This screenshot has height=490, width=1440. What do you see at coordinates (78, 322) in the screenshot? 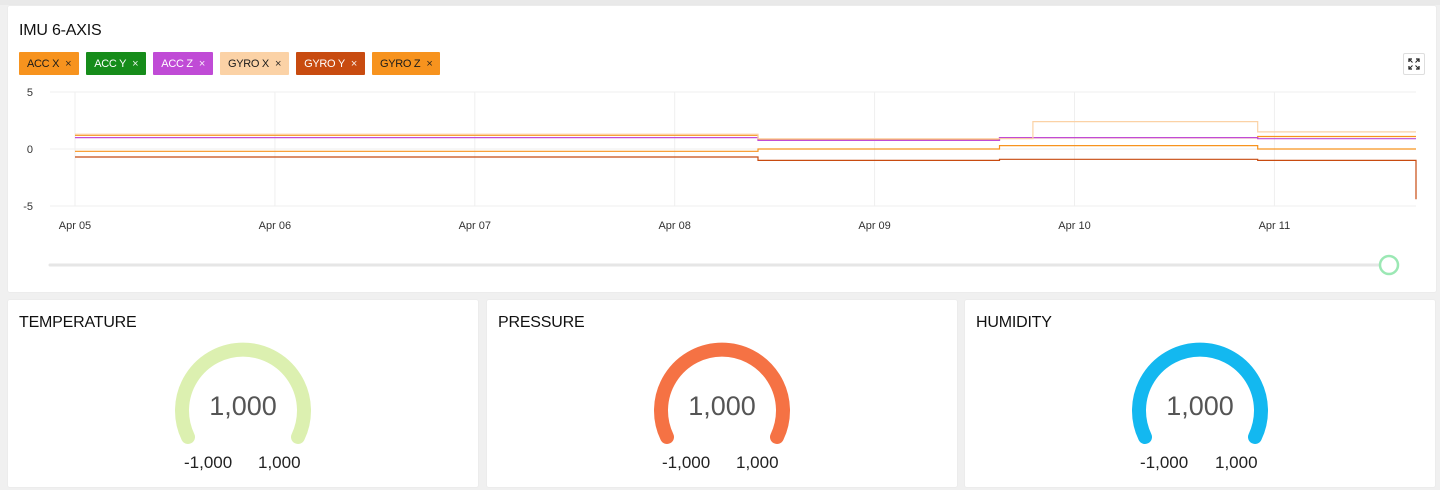
I see `gauge-title: TEMPERATURE` at bounding box center [78, 322].